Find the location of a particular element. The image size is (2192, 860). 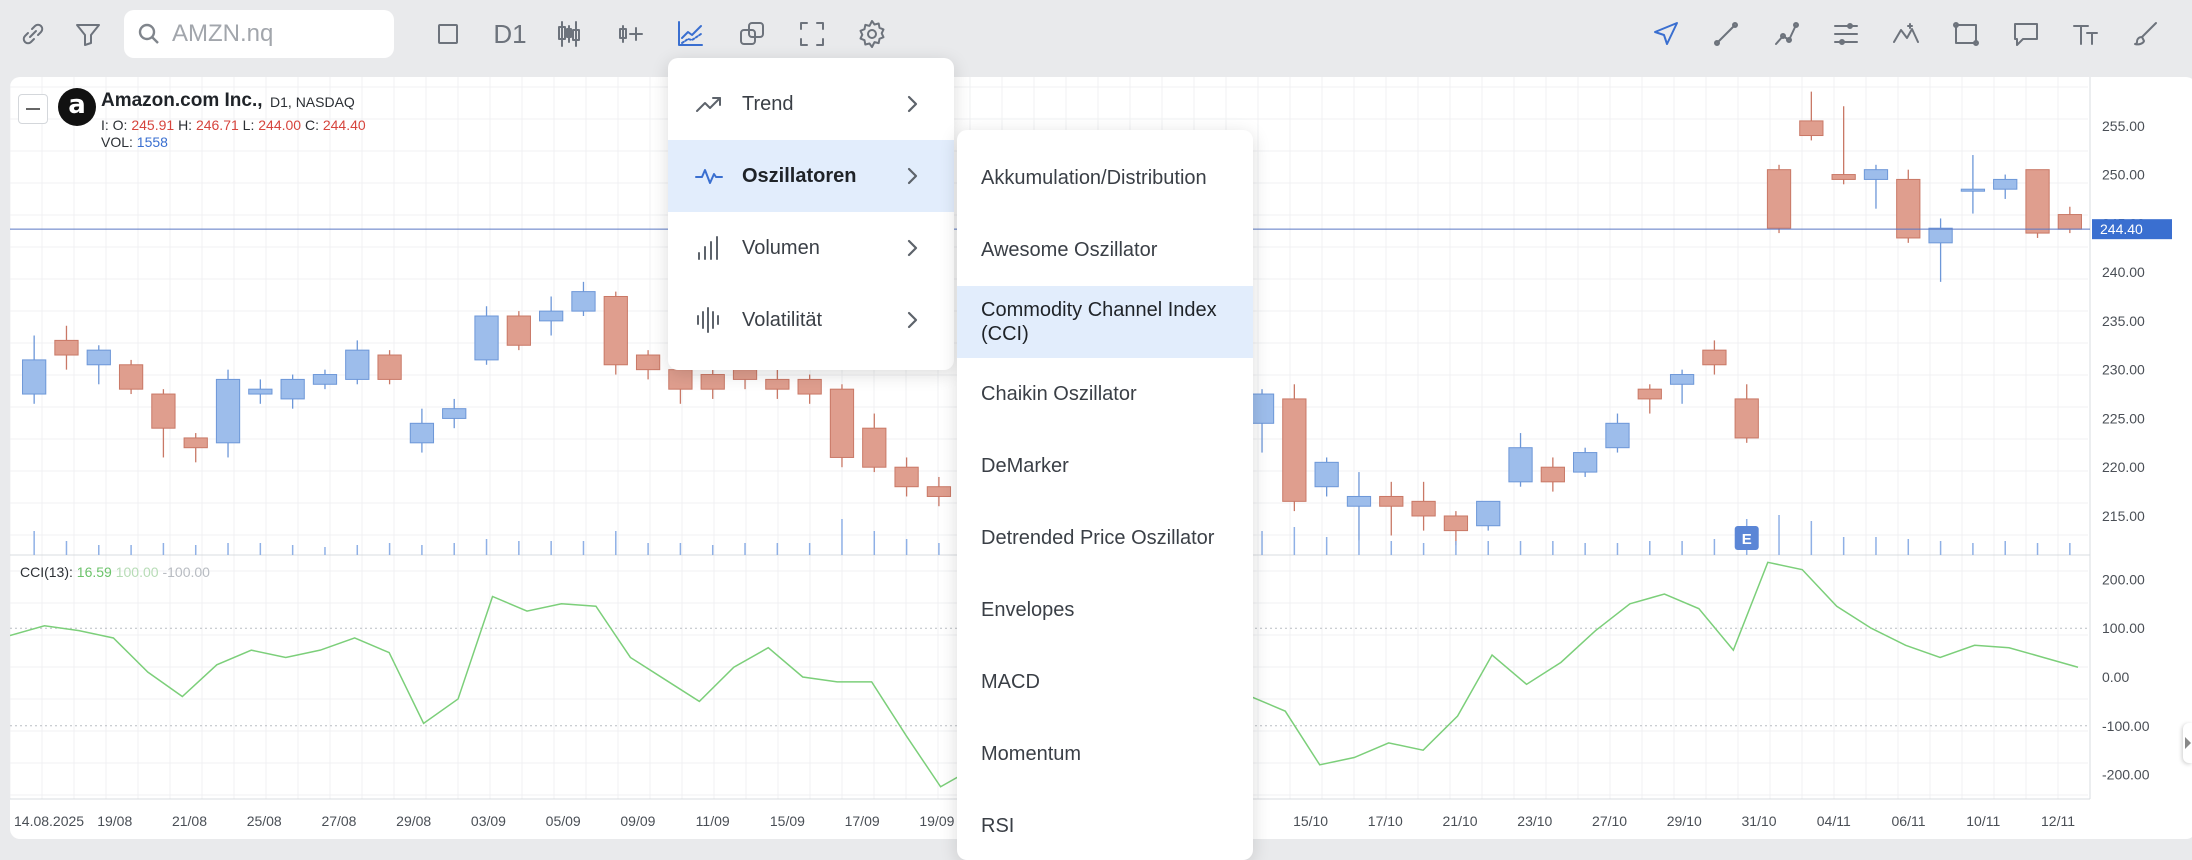

chevron-right-icon is located at coordinates (912, 248).